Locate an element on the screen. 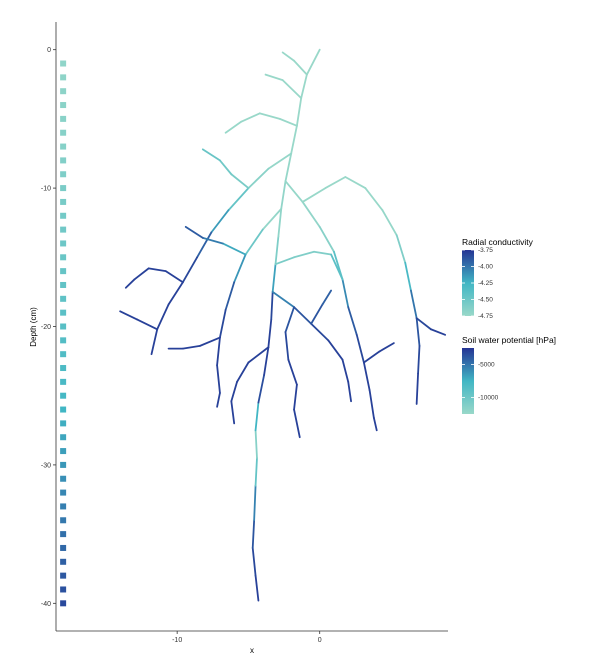 This screenshot has width=590, height=665. y-axis-ticks: 0 -10 -20 -30 -40 is located at coordinates (48, 327).